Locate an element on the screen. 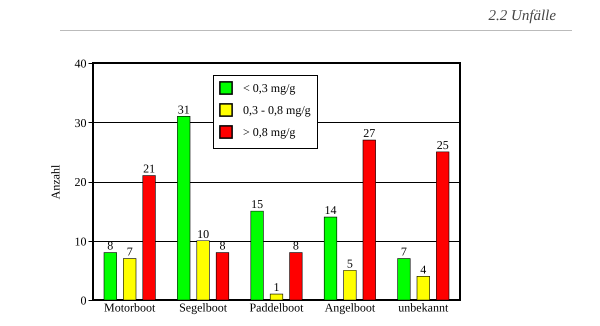 The width and height of the screenshot is (600, 326). data-label: 27 is located at coordinates (369, 133).